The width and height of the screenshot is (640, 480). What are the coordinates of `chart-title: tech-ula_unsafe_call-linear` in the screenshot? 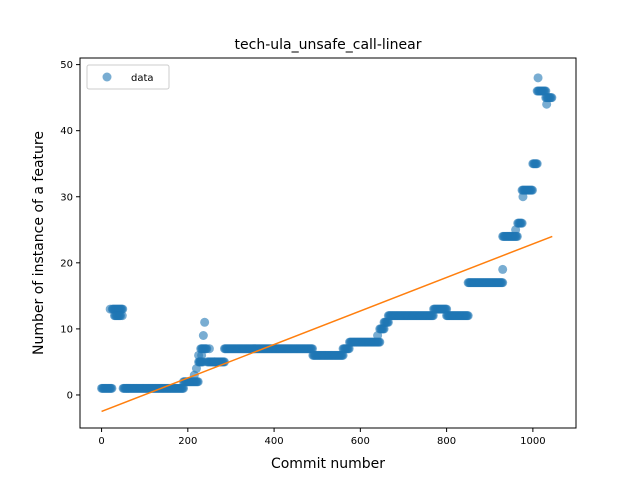 It's located at (328, 45).